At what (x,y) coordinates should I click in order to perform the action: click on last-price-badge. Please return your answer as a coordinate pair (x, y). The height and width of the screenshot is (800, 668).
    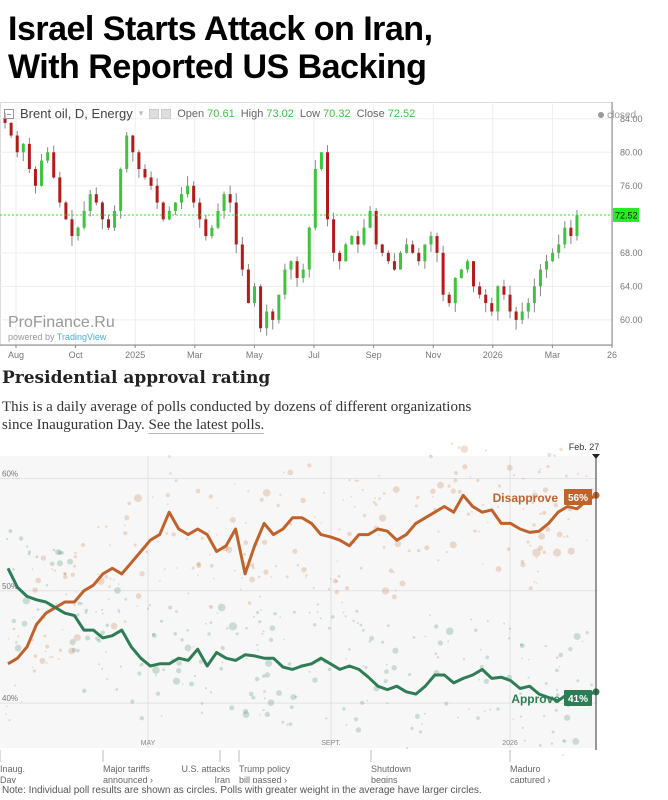
    Looking at the image, I should click on (626, 214).